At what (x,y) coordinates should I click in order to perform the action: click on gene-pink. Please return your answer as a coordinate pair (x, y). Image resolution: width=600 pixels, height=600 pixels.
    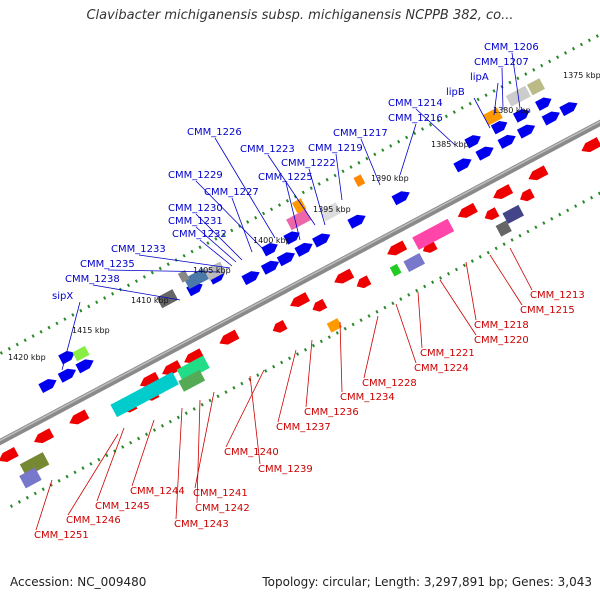
    Looking at the image, I should click on (299, 220).